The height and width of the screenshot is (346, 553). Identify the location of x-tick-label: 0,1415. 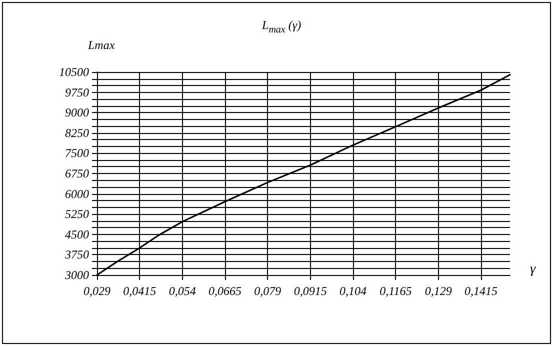
(481, 291).